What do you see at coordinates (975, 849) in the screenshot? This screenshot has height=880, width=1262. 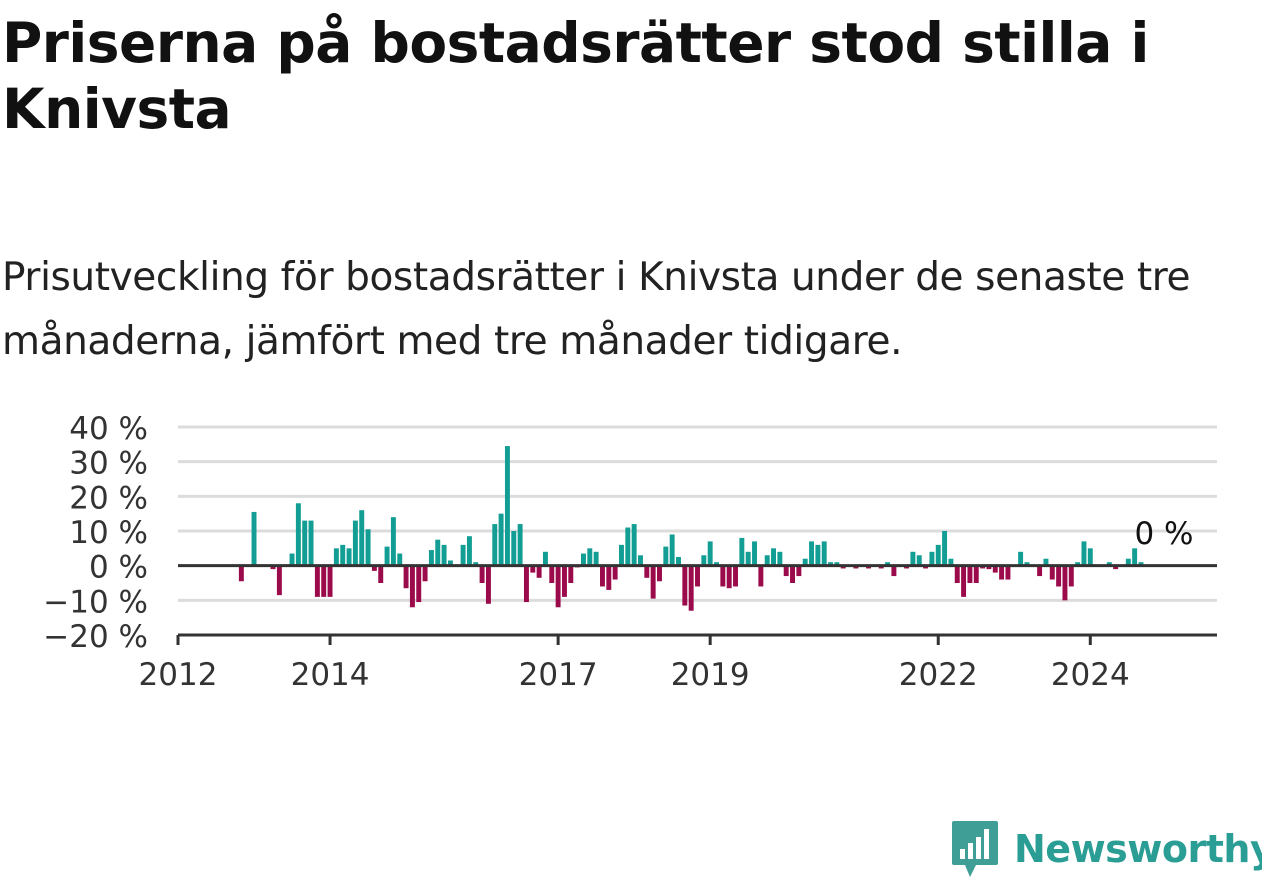 I see `newsworthy-logo-icon` at bounding box center [975, 849].